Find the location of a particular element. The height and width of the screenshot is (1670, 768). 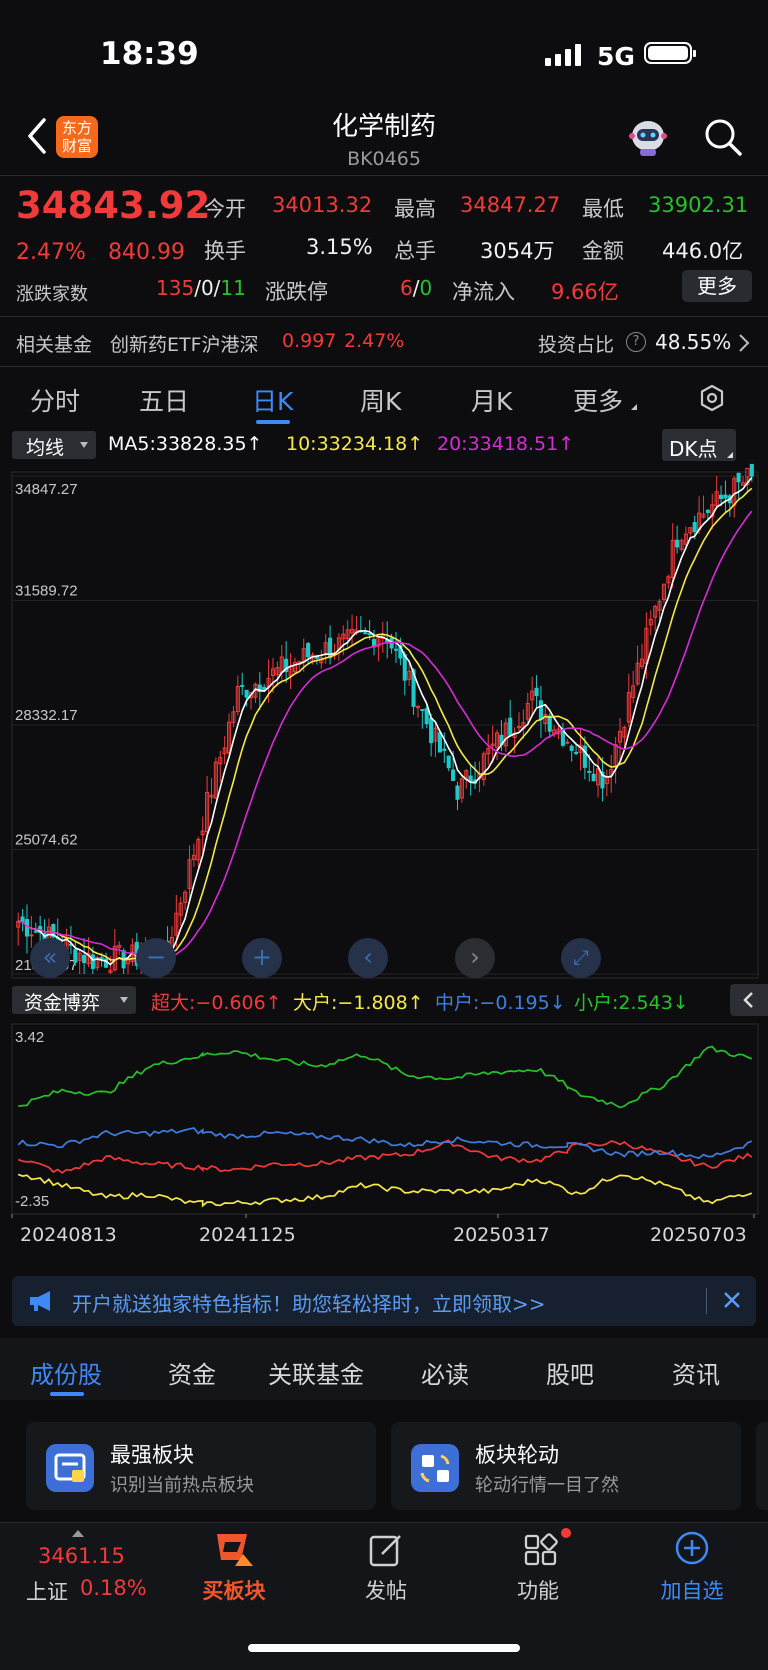

app-logo: 东方 财富 is located at coordinates (77, 137).